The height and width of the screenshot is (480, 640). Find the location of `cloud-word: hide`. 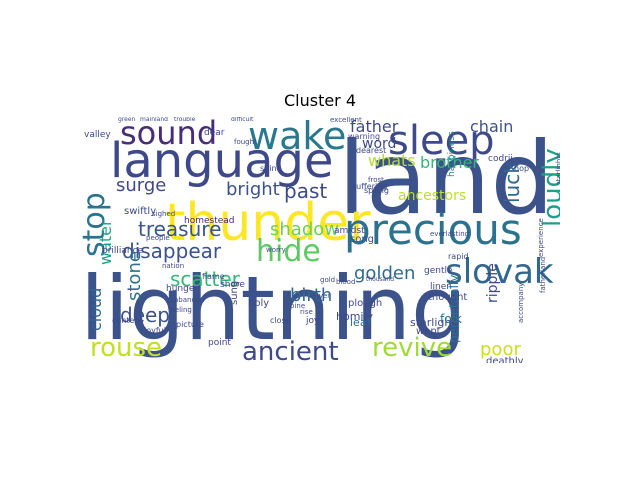

cloud-word: hide is located at coordinates (288, 251).